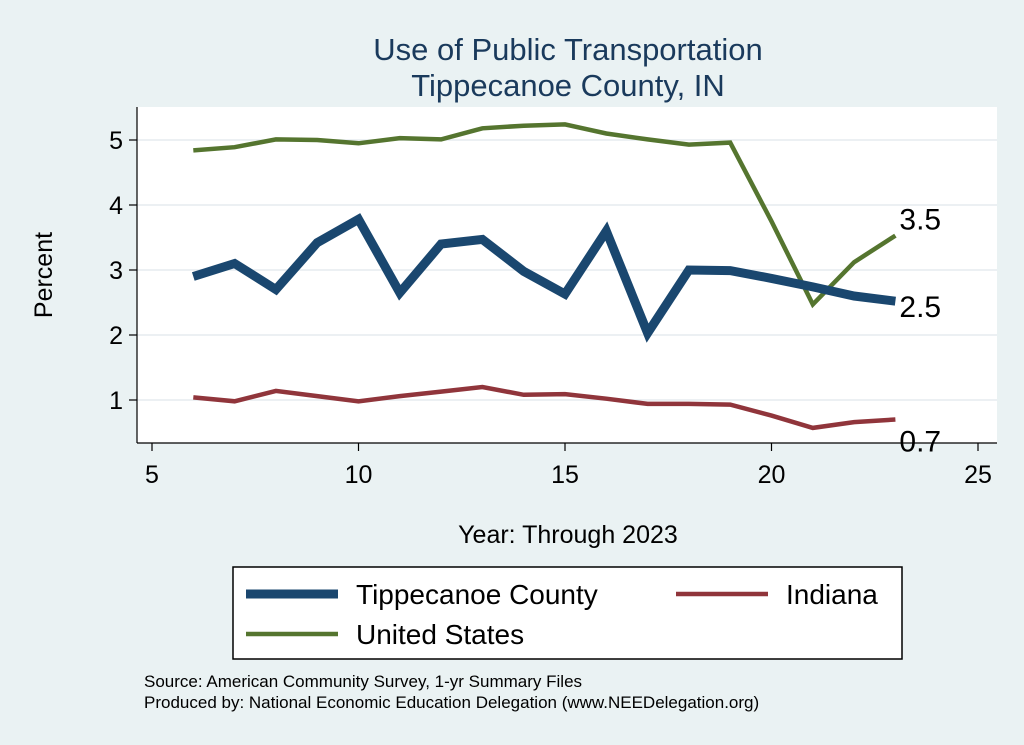 The height and width of the screenshot is (745, 1024). What do you see at coordinates (920, 220) in the screenshot?
I see `end-label-united-states: 3.5` at bounding box center [920, 220].